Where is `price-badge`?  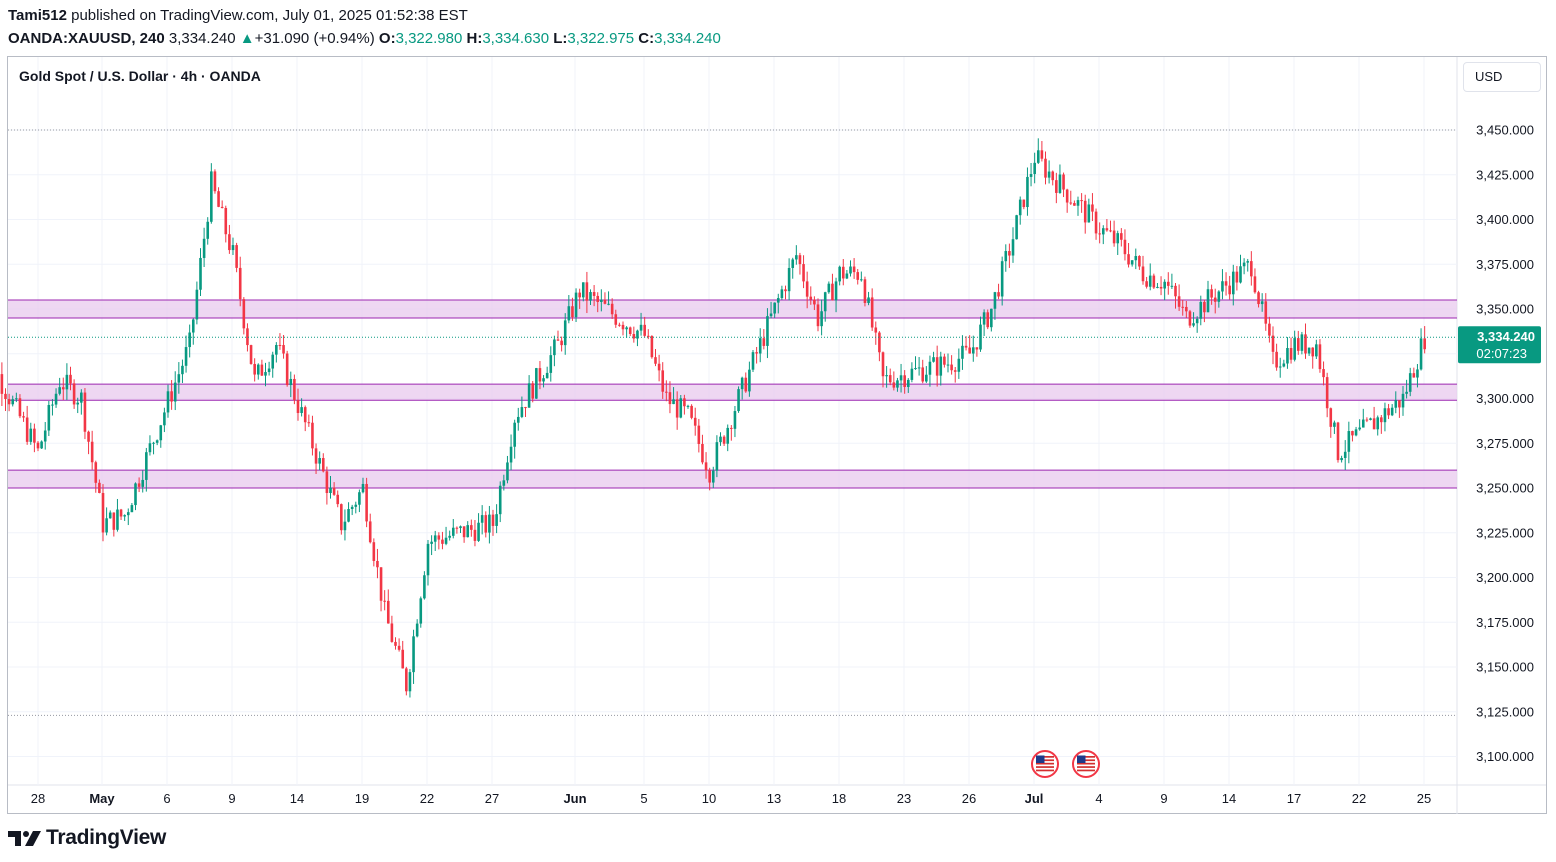 price-badge is located at coordinates (1499, 345).